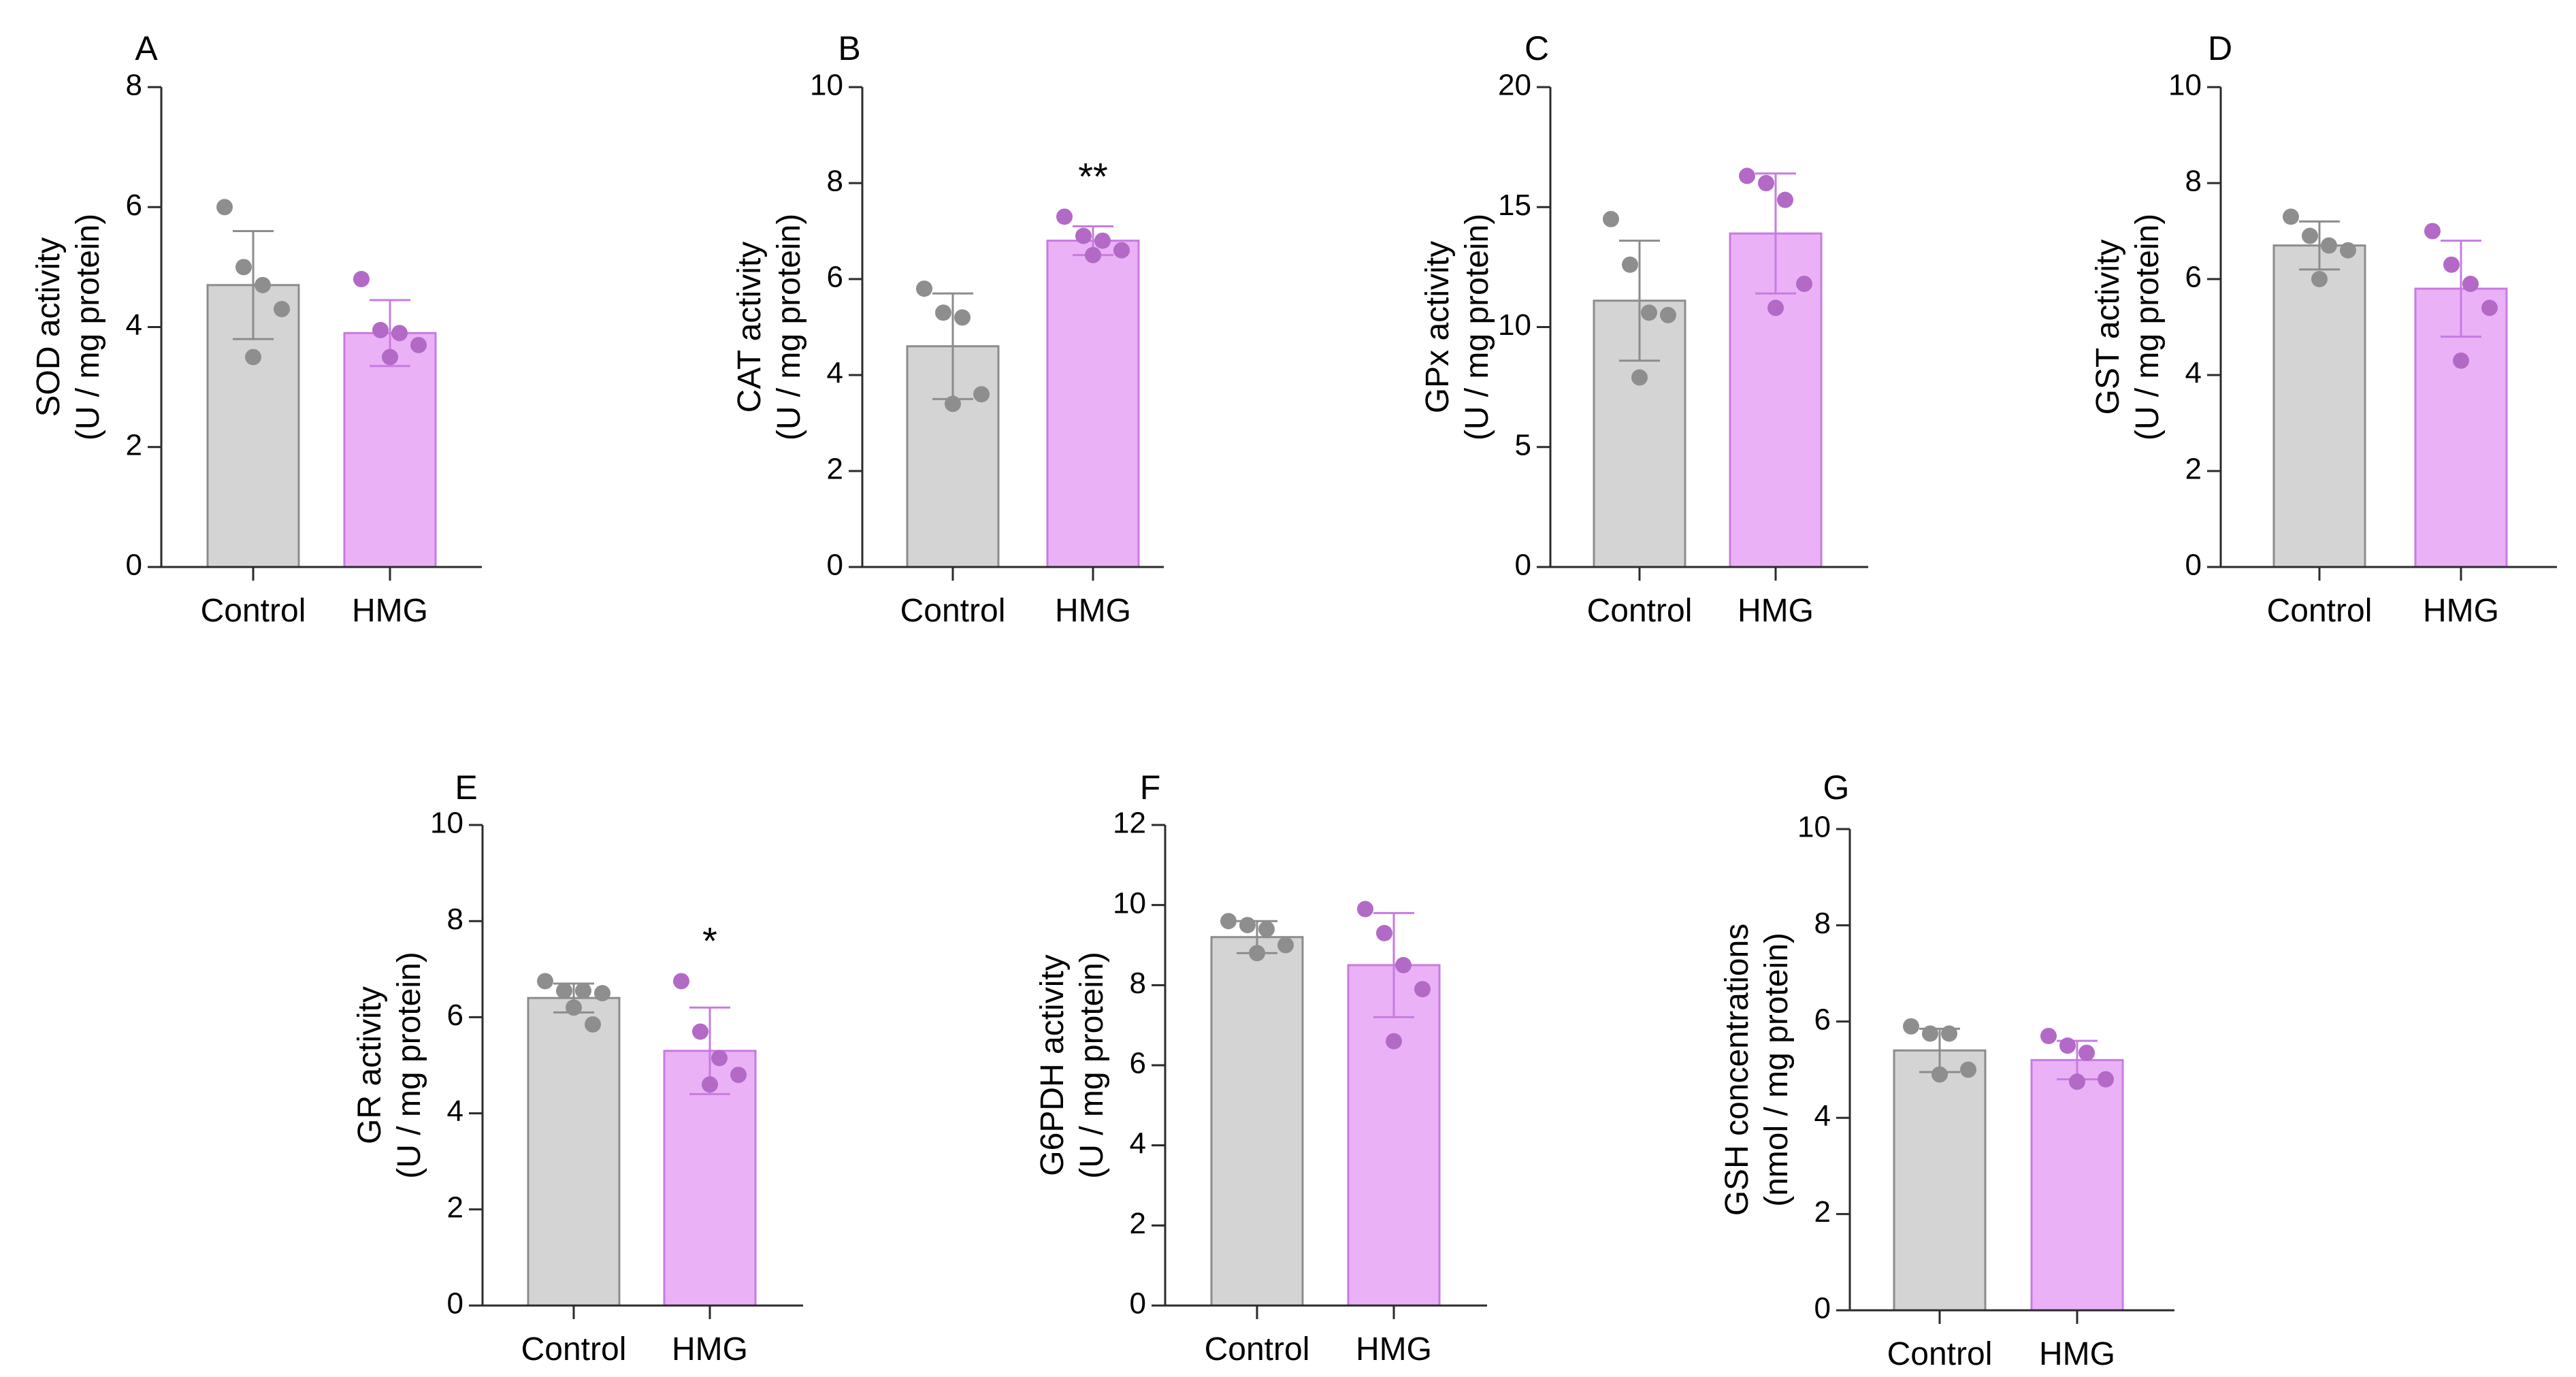  I want to click on y-axis-title: CAT activity (U / mg protein), so click(769, 327).